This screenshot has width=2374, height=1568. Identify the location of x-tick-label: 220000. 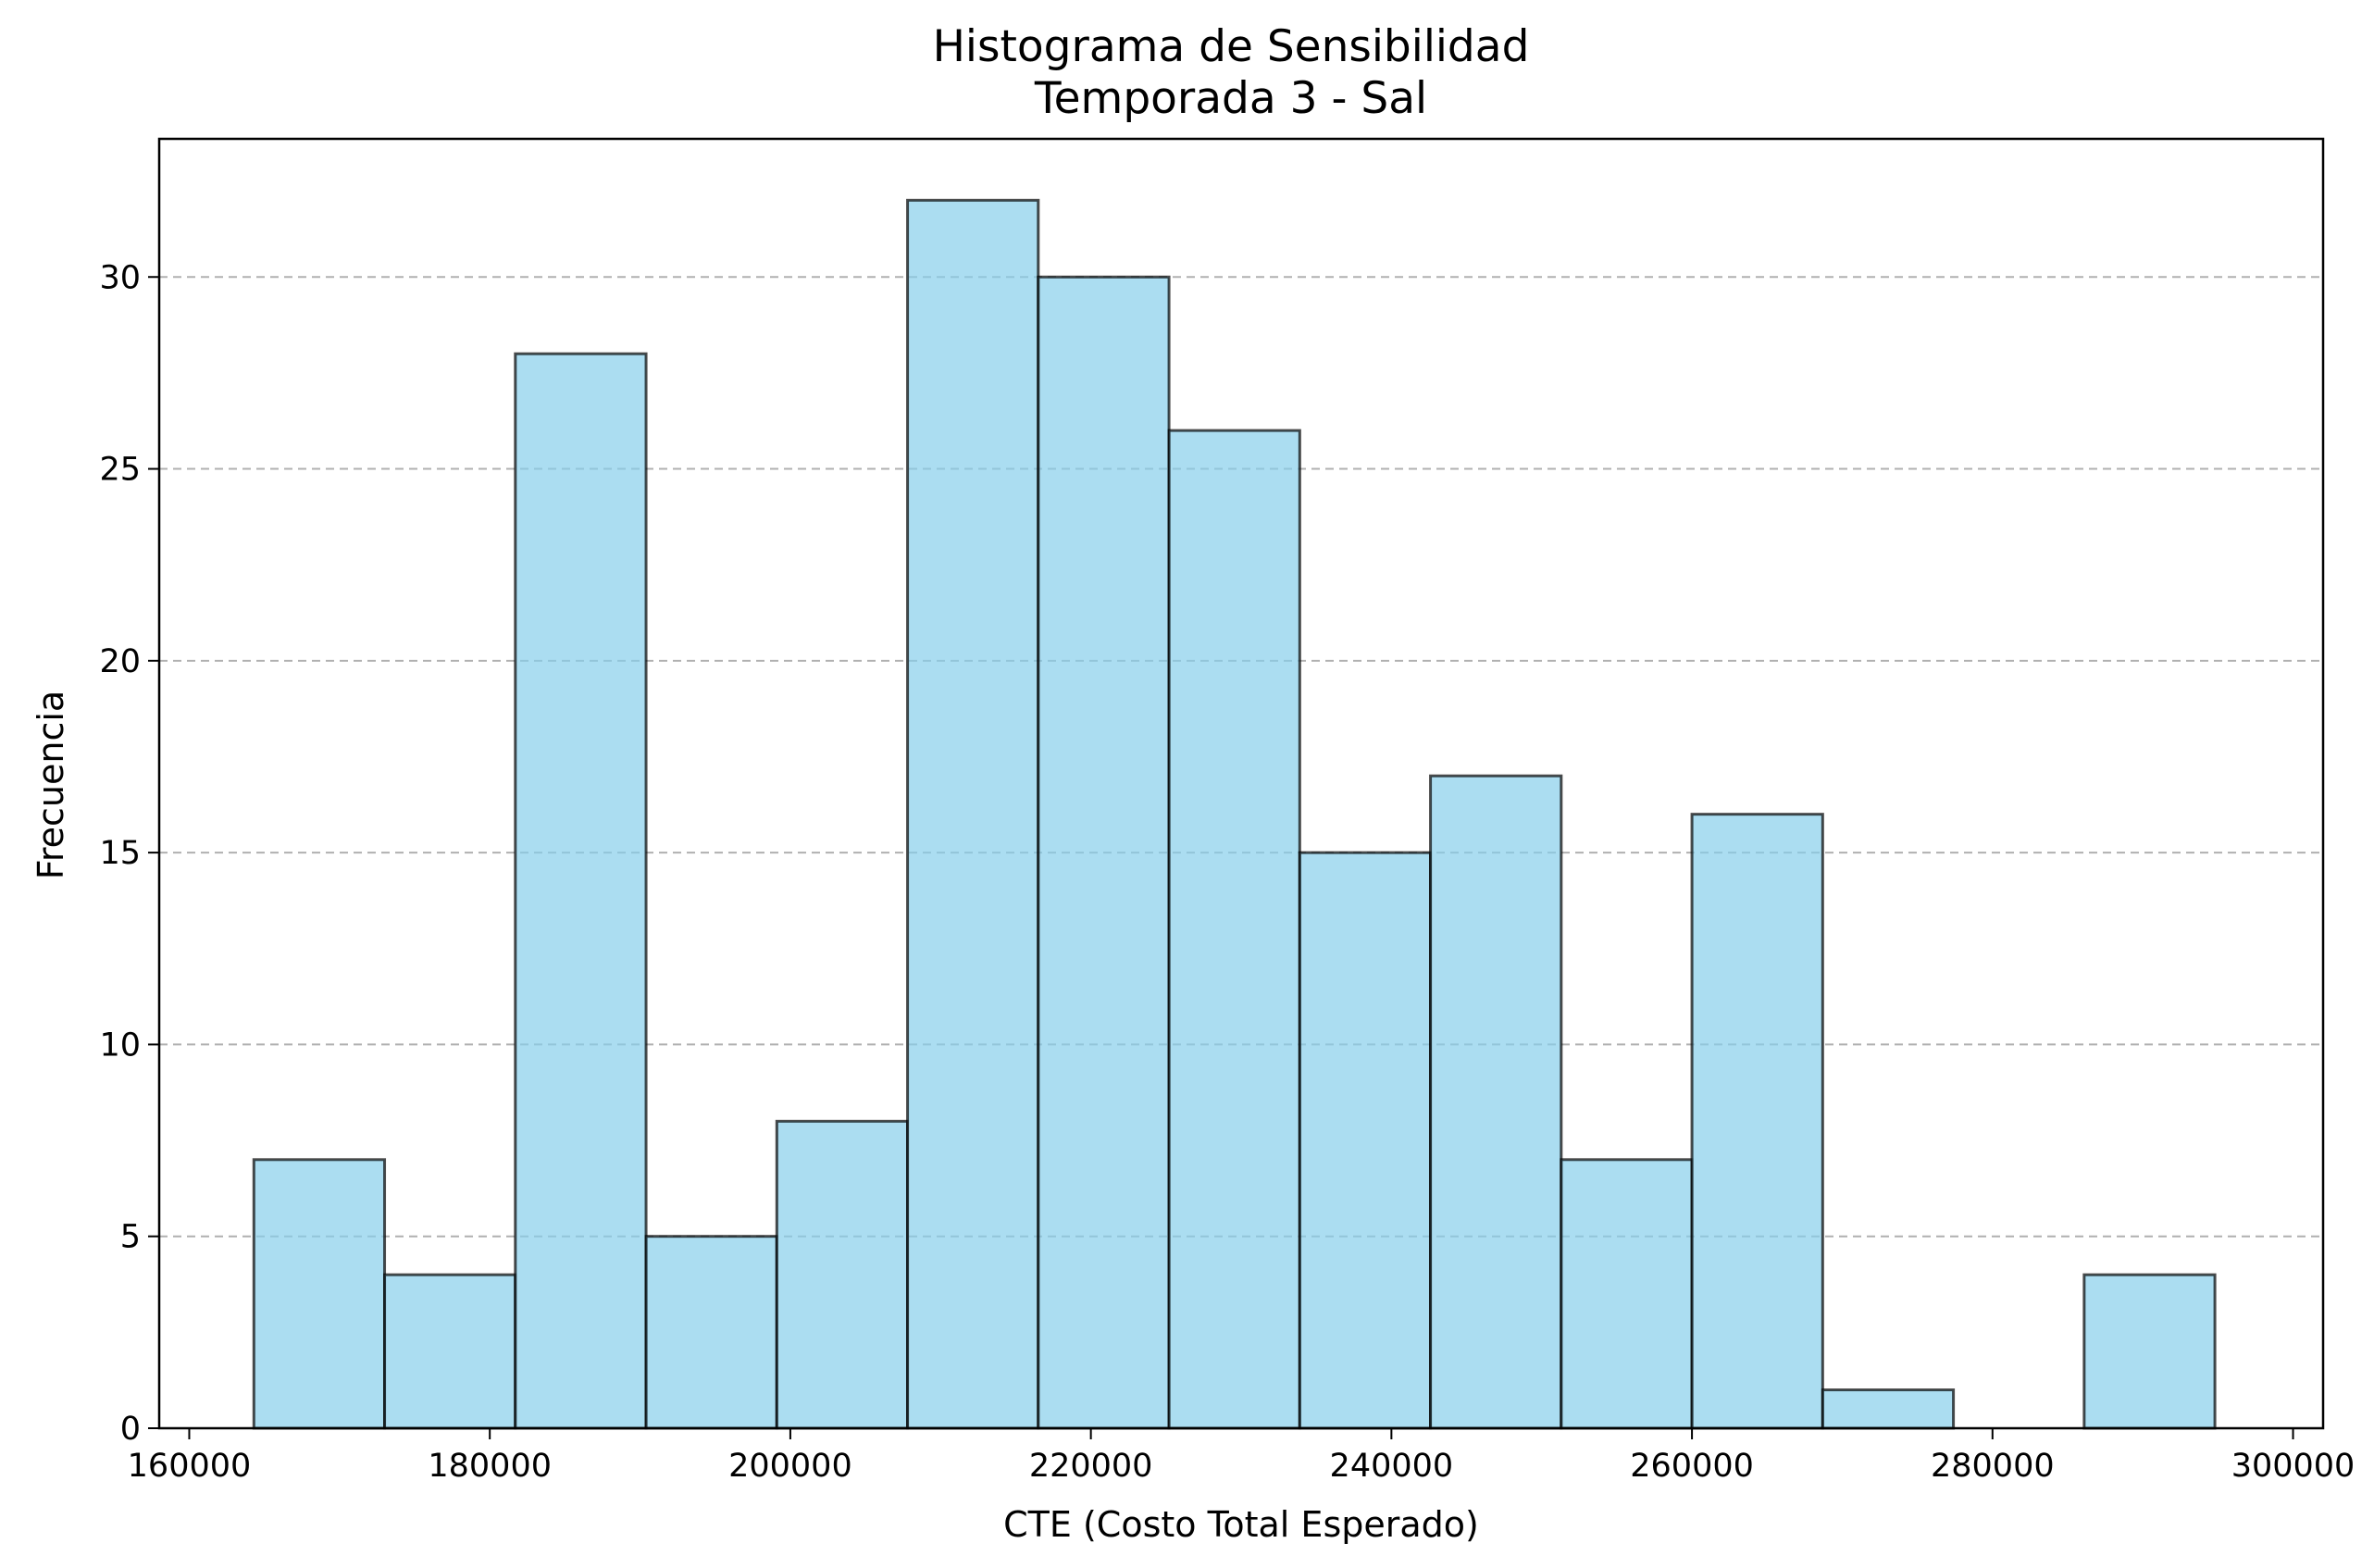
(1091, 1466).